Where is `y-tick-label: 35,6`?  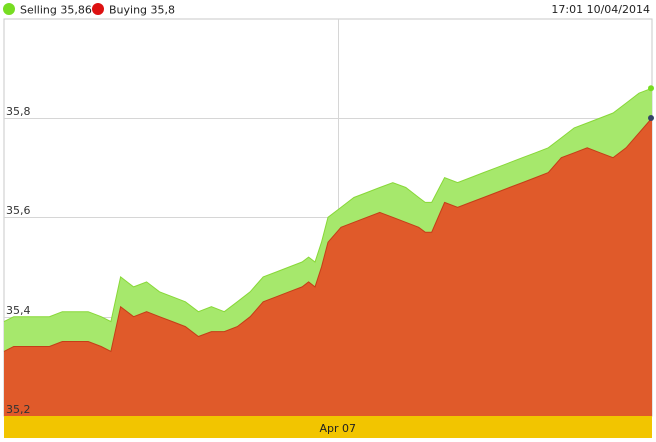
y-tick-label: 35,6 is located at coordinates (18, 210).